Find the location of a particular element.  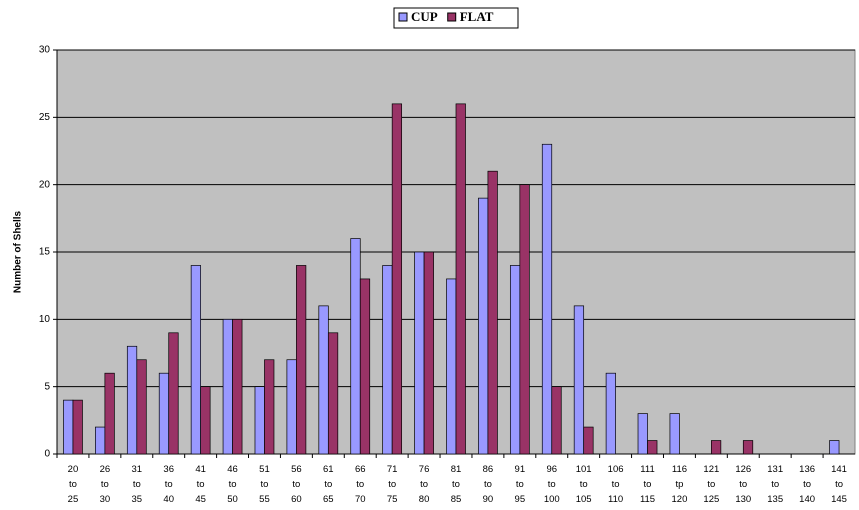

y-tick-label: 15 is located at coordinates (45, 252).